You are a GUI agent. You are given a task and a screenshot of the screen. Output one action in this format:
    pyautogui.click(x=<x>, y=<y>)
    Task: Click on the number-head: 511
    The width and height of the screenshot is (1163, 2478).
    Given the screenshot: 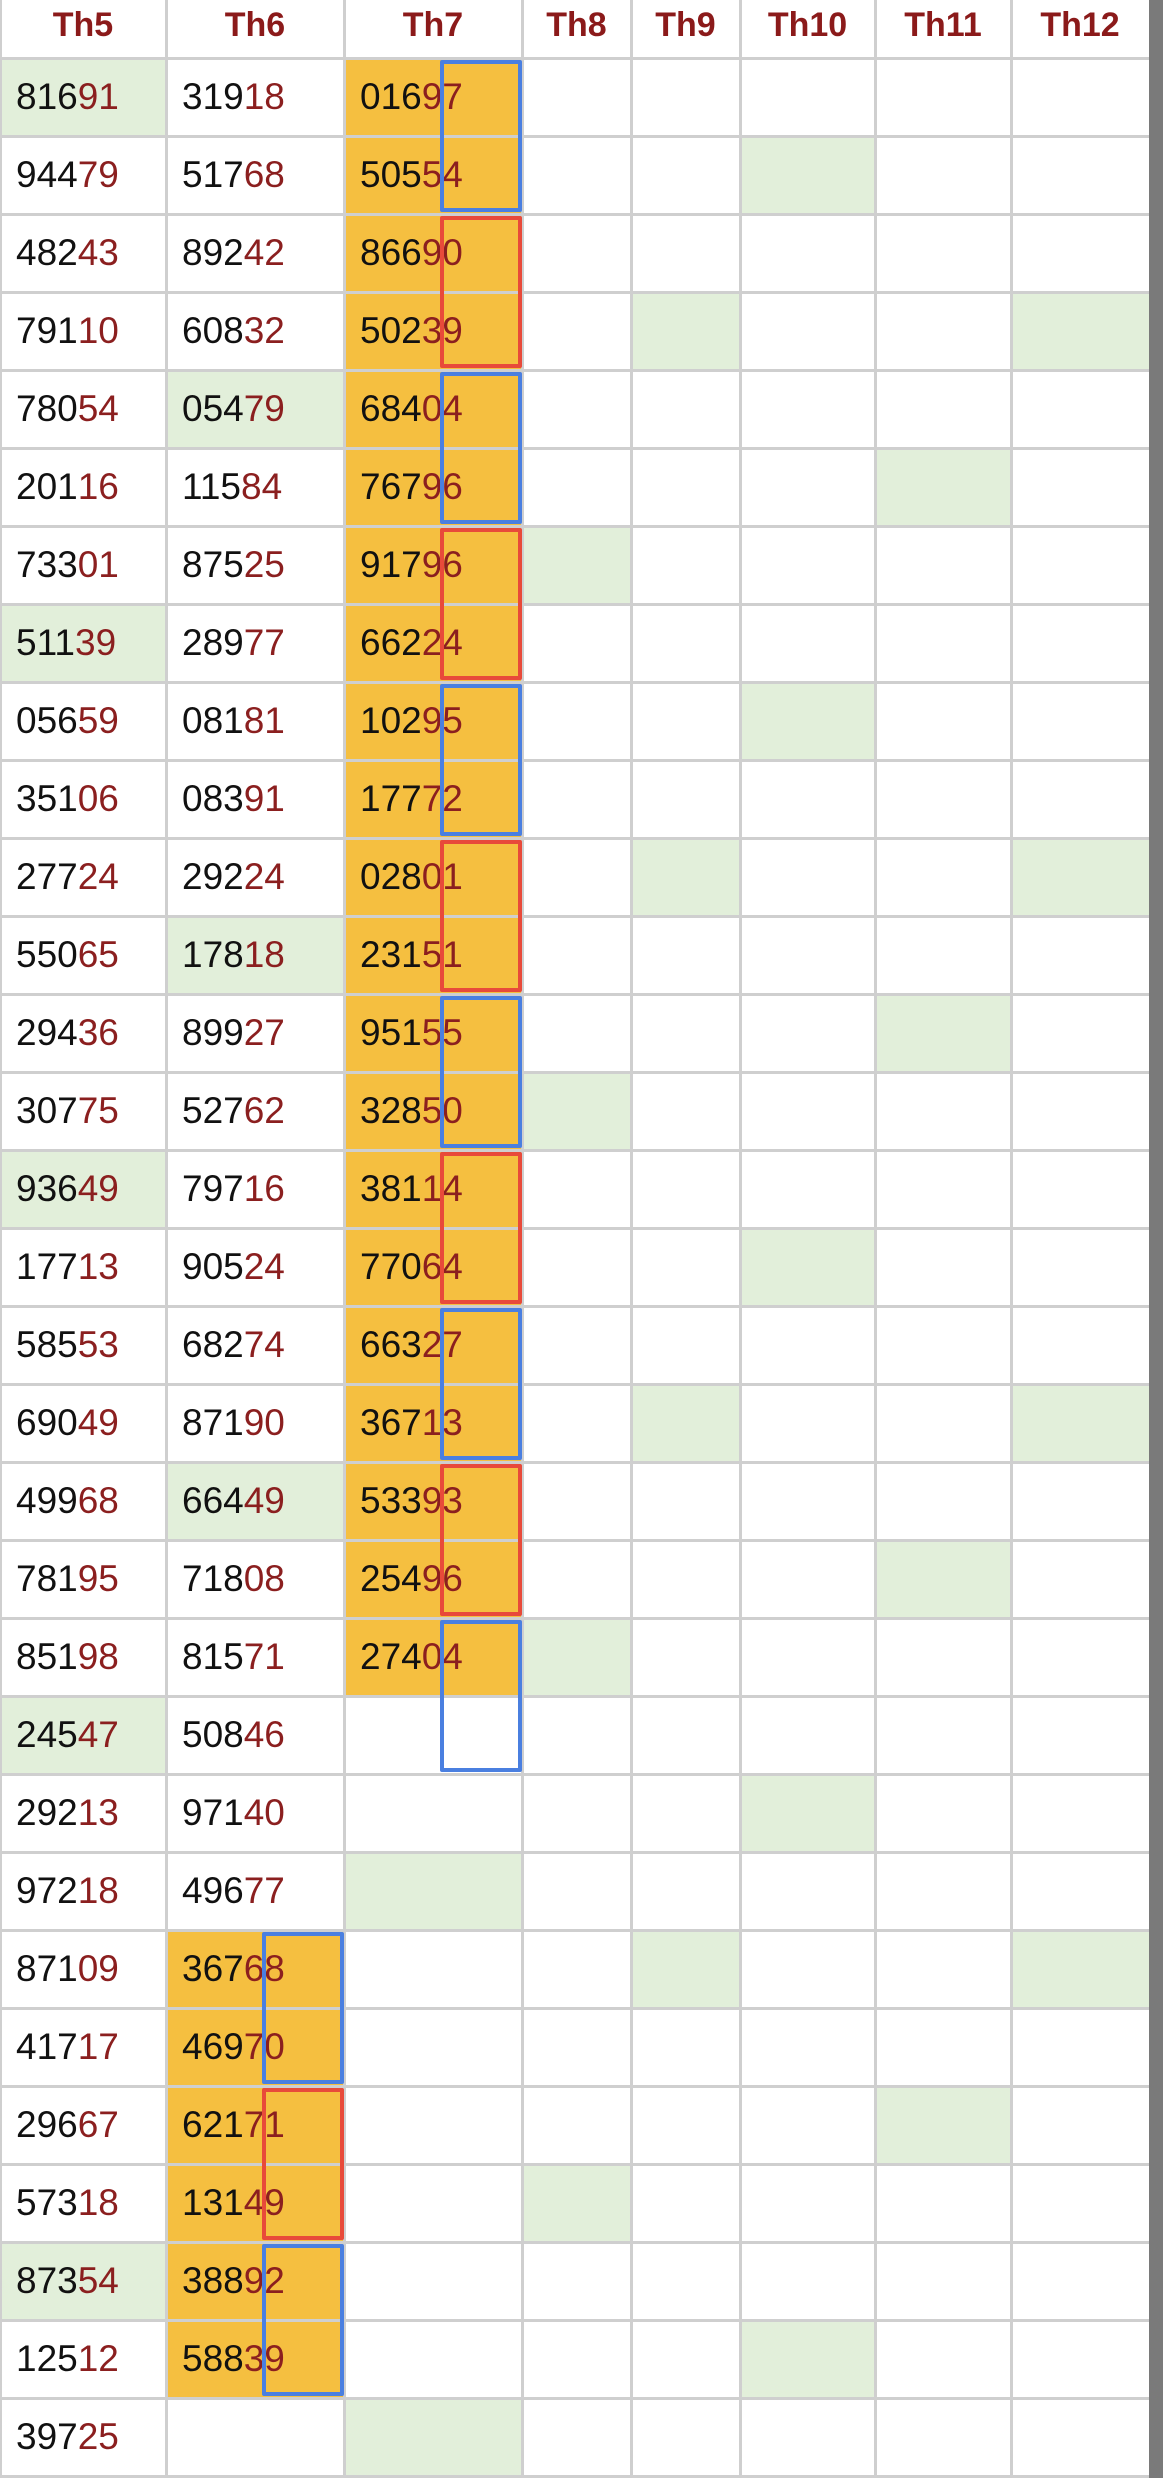 What is the action you would take?
    pyautogui.click(x=45, y=642)
    